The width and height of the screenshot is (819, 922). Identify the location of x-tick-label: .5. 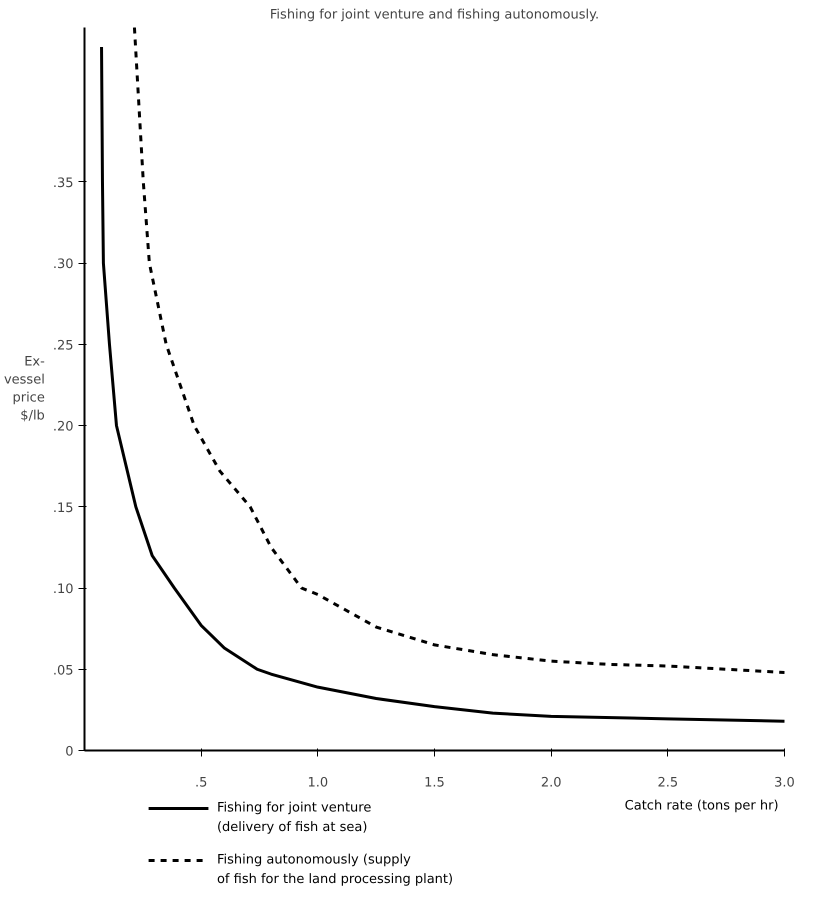
(201, 783).